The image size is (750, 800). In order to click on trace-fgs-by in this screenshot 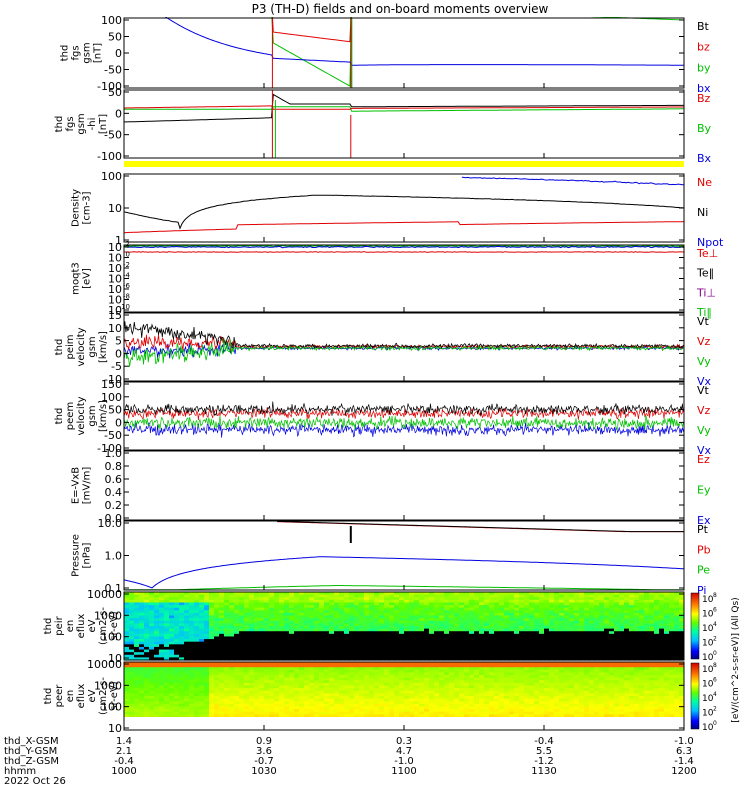, I will do `click(477, 52)`.